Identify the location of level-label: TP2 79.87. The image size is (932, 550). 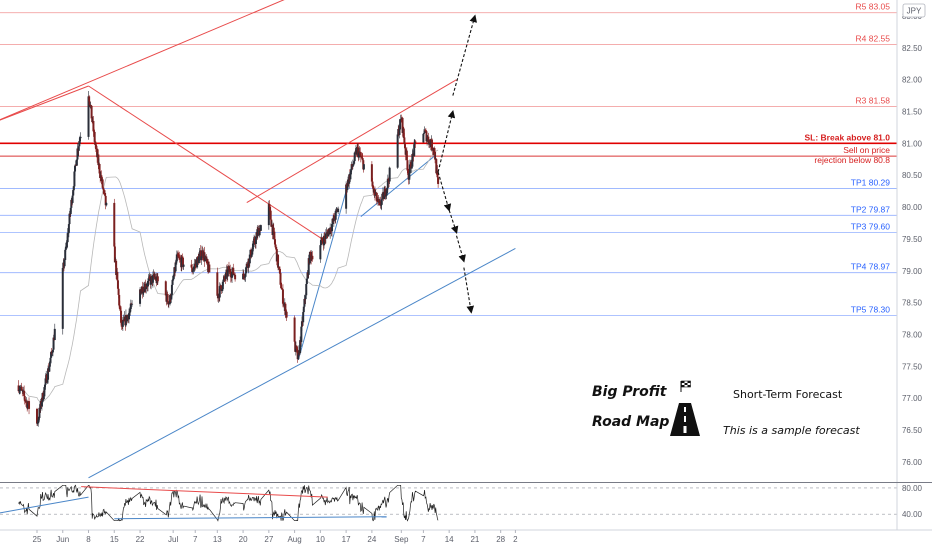
(870, 209).